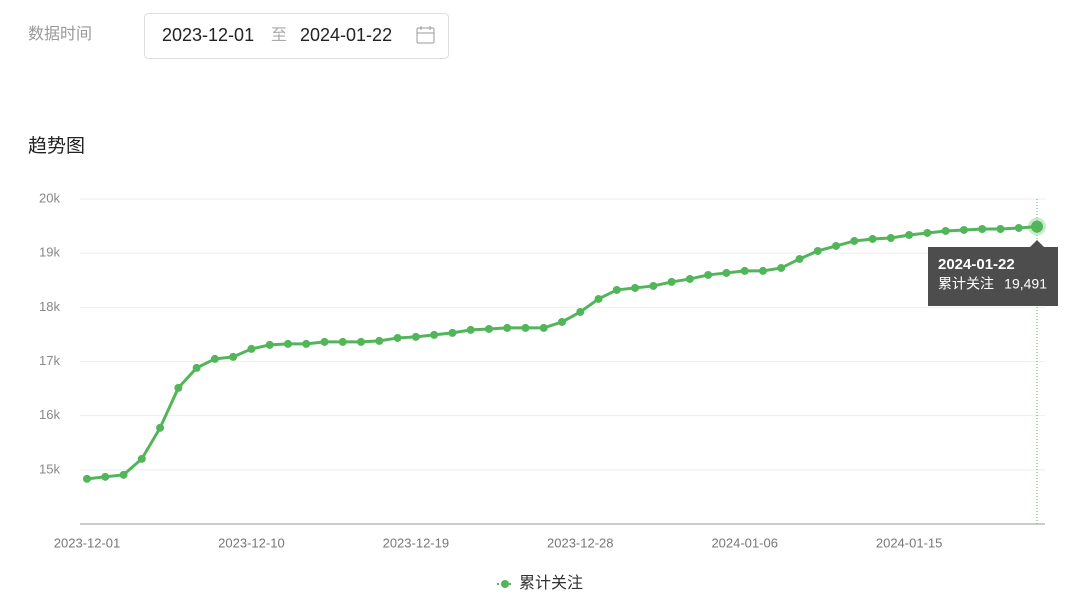 The image size is (1080, 608). What do you see at coordinates (49, 468) in the screenshot?
I see `y-tick-label: 15k` at bounding box center [49, 468].